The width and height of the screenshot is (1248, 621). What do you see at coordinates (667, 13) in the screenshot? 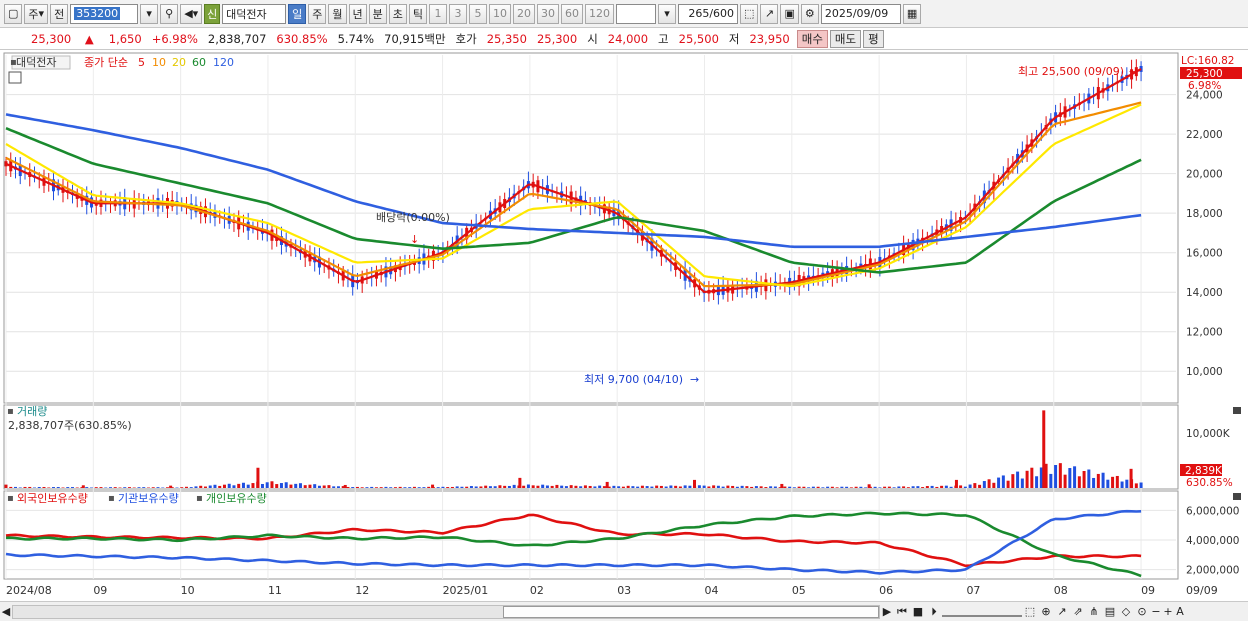
I see `interval-dropdown-icon: ▾` at bounding box center [667, 13].